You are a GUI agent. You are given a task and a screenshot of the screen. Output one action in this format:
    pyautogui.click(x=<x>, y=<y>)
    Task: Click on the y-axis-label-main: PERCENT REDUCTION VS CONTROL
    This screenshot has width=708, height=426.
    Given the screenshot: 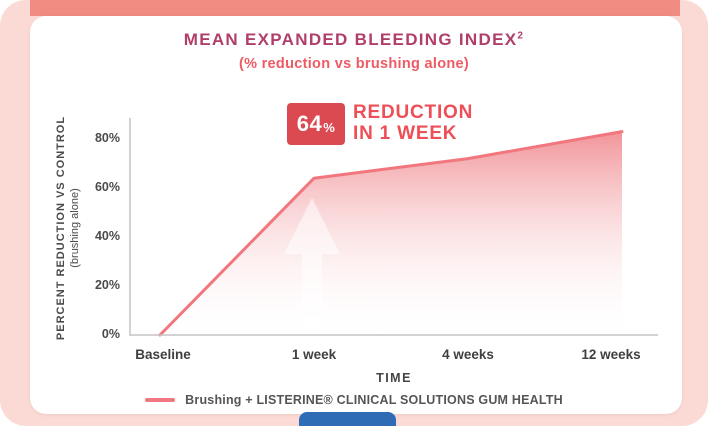 What is the action you would take?
    pyautogui.click(x=61, y=228)
    